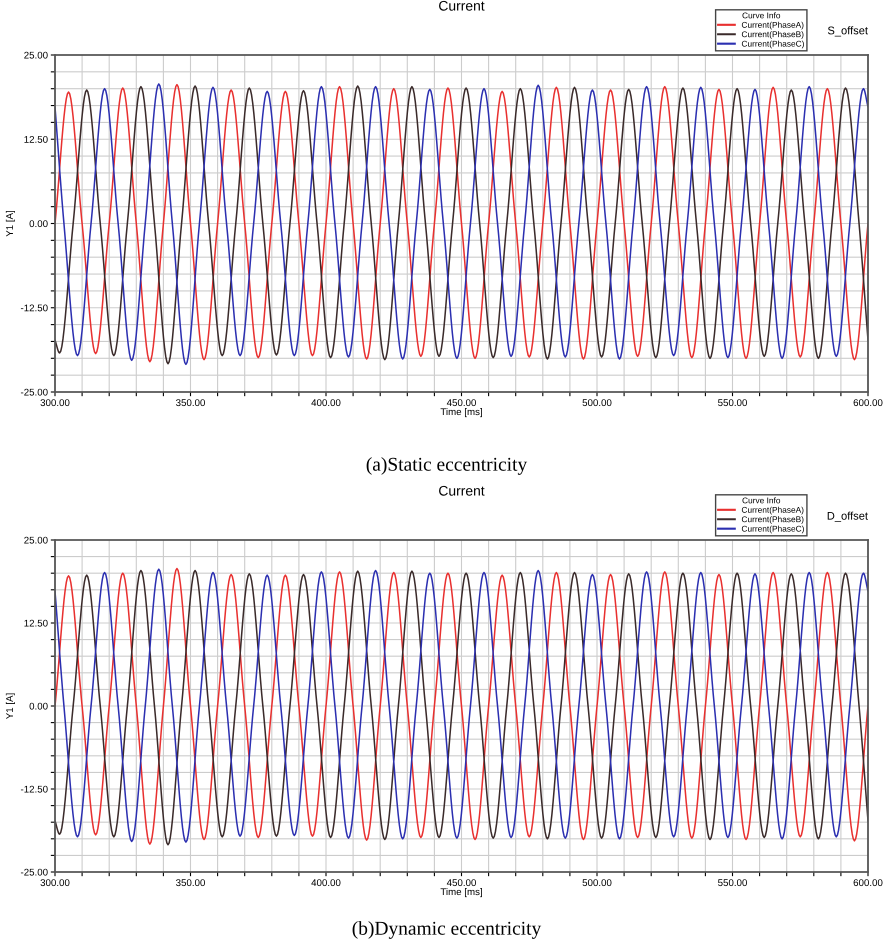  Describe the element at coordinates (447, 466) in the screenshot. I see `text: (a)Static eccentricity` at that location.